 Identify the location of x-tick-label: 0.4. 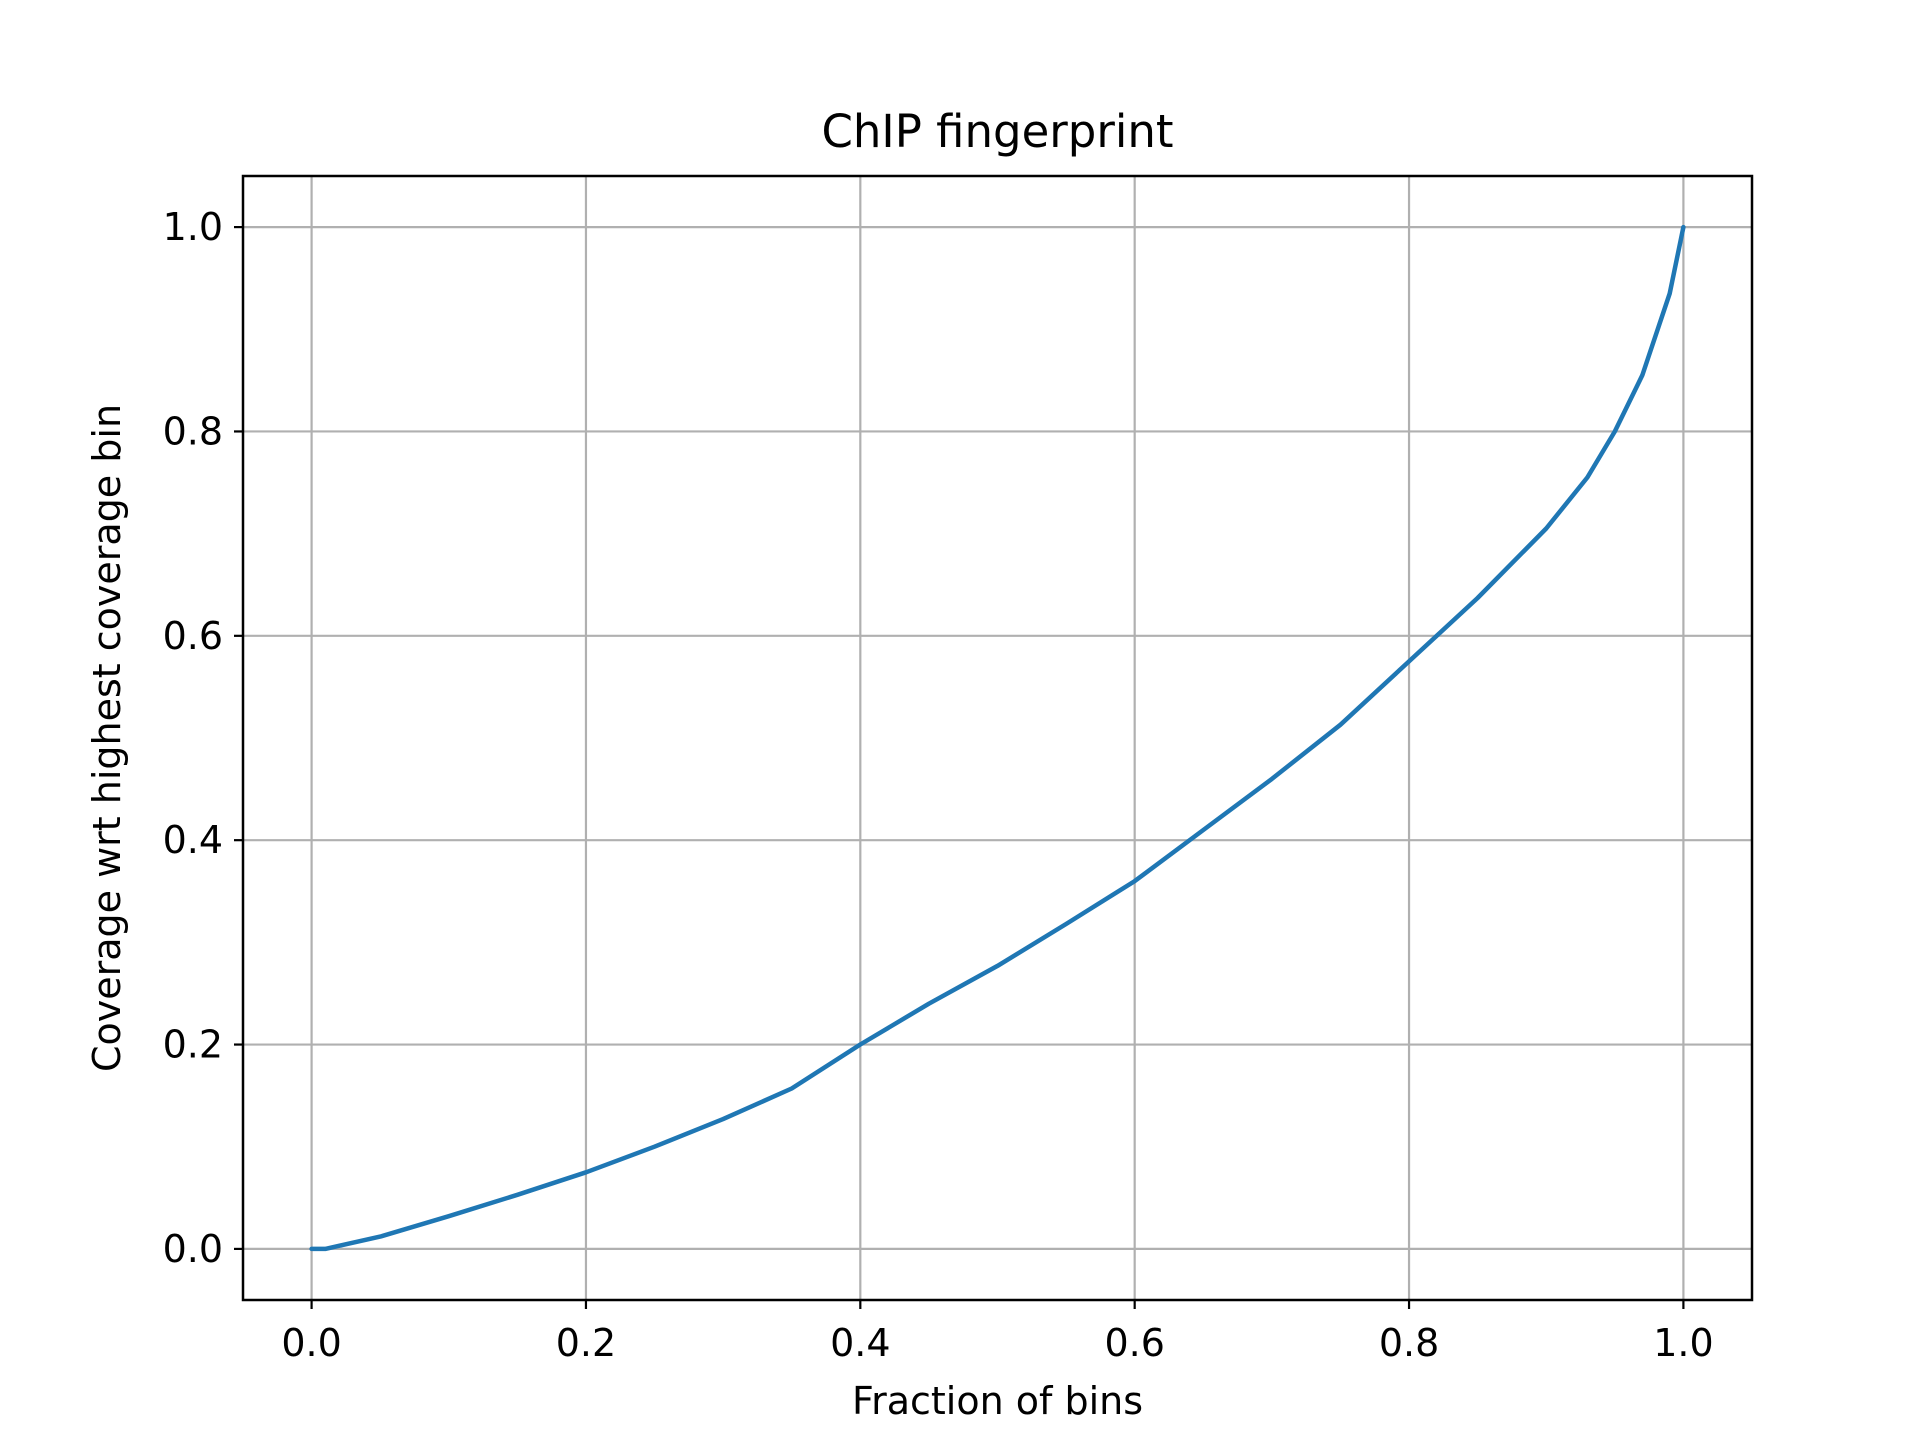
(860, 1343).